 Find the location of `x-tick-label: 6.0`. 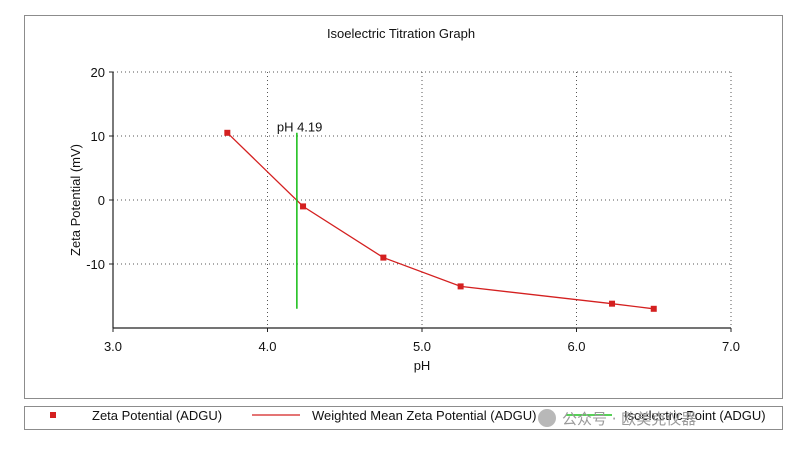

x-tick-label: 6.0 is located at coordinates (576, 346).